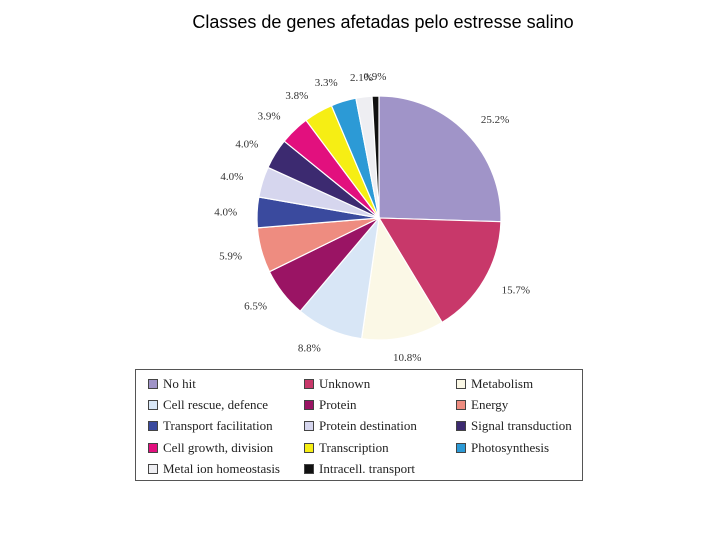  Describe the element at coordinates (495, 120) in the screenshot. I see `pie-label-no-hit: 25.2%` at that location.